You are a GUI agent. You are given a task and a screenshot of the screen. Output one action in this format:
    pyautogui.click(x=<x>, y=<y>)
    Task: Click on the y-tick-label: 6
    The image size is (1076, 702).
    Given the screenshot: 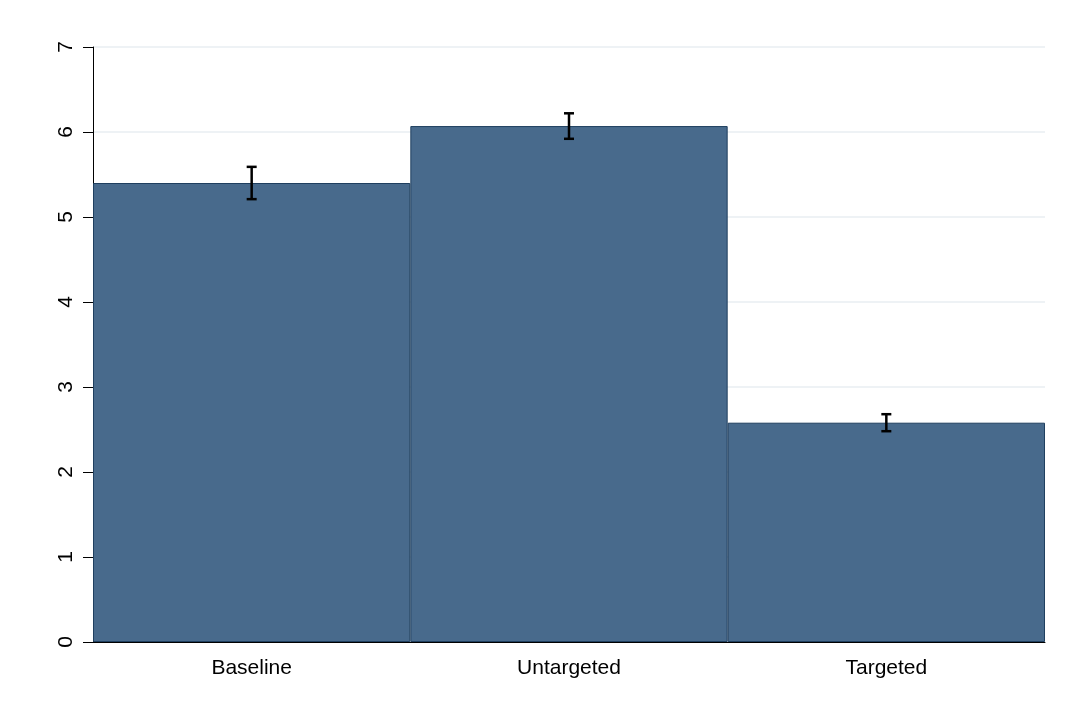 What is the action you would take?
    pyautogui.click(x=64, y=132)
    